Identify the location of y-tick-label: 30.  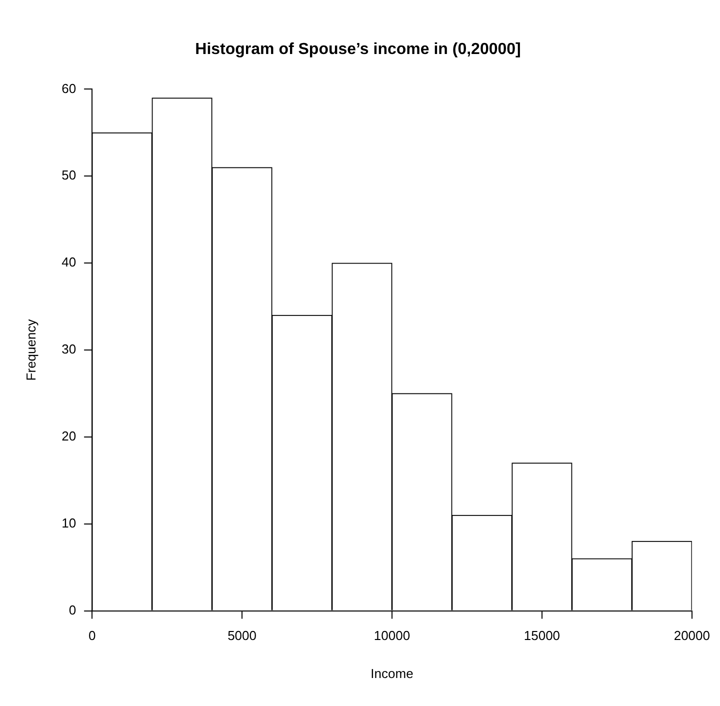
(69, 349).